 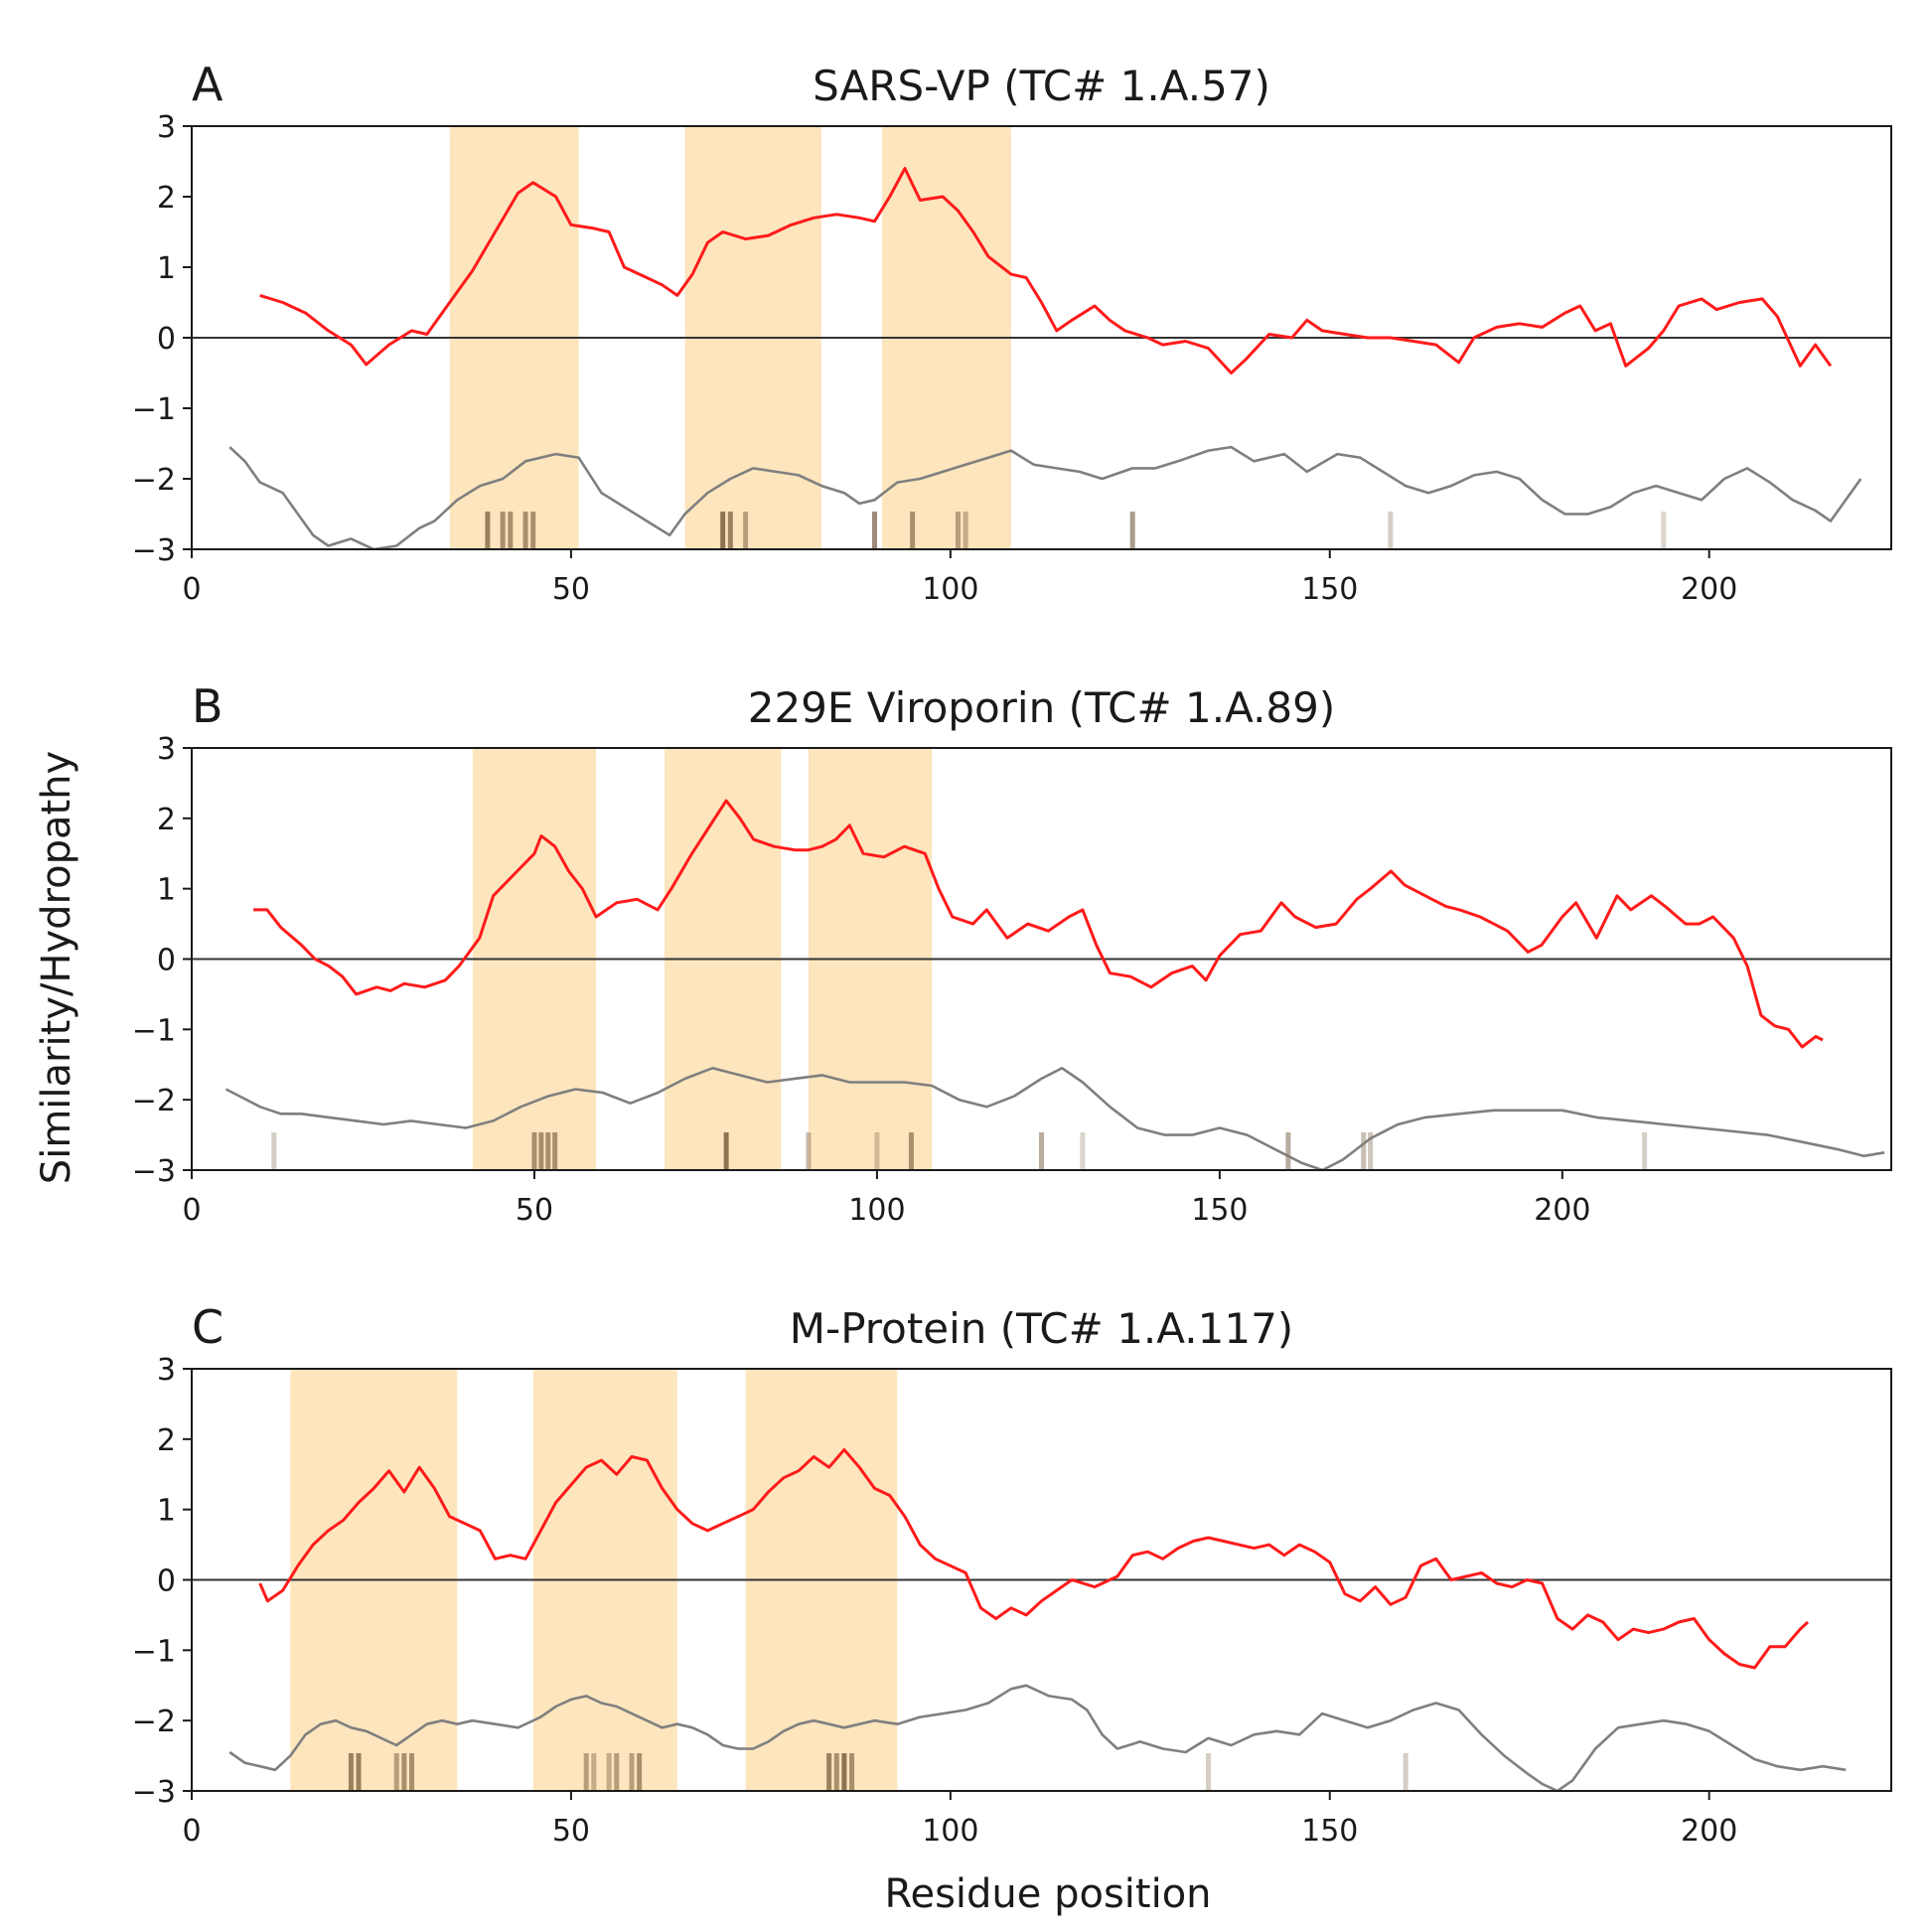 I want to click on similarity-line-a, so click(x=1045, y=497).